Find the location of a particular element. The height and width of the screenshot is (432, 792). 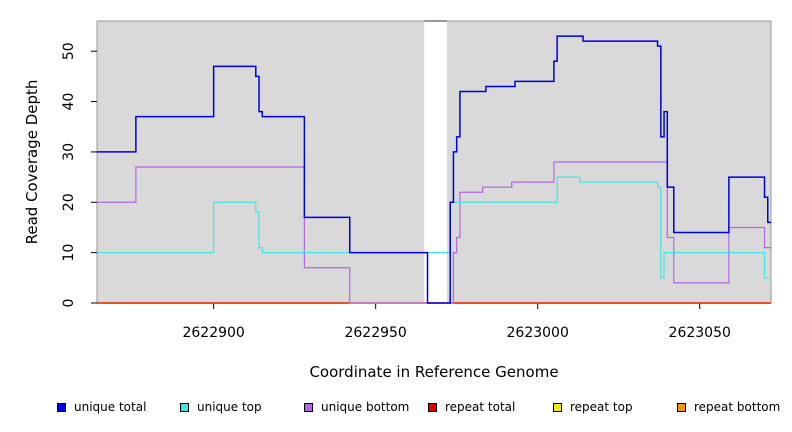

legend-item-unique-total: unique total is located at coordinates (101, 407).